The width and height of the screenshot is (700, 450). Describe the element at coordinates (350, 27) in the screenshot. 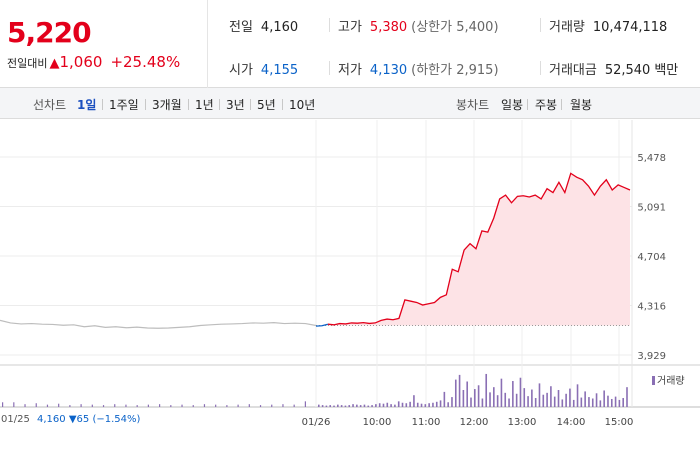

I see `high-label: 고가` at that location.